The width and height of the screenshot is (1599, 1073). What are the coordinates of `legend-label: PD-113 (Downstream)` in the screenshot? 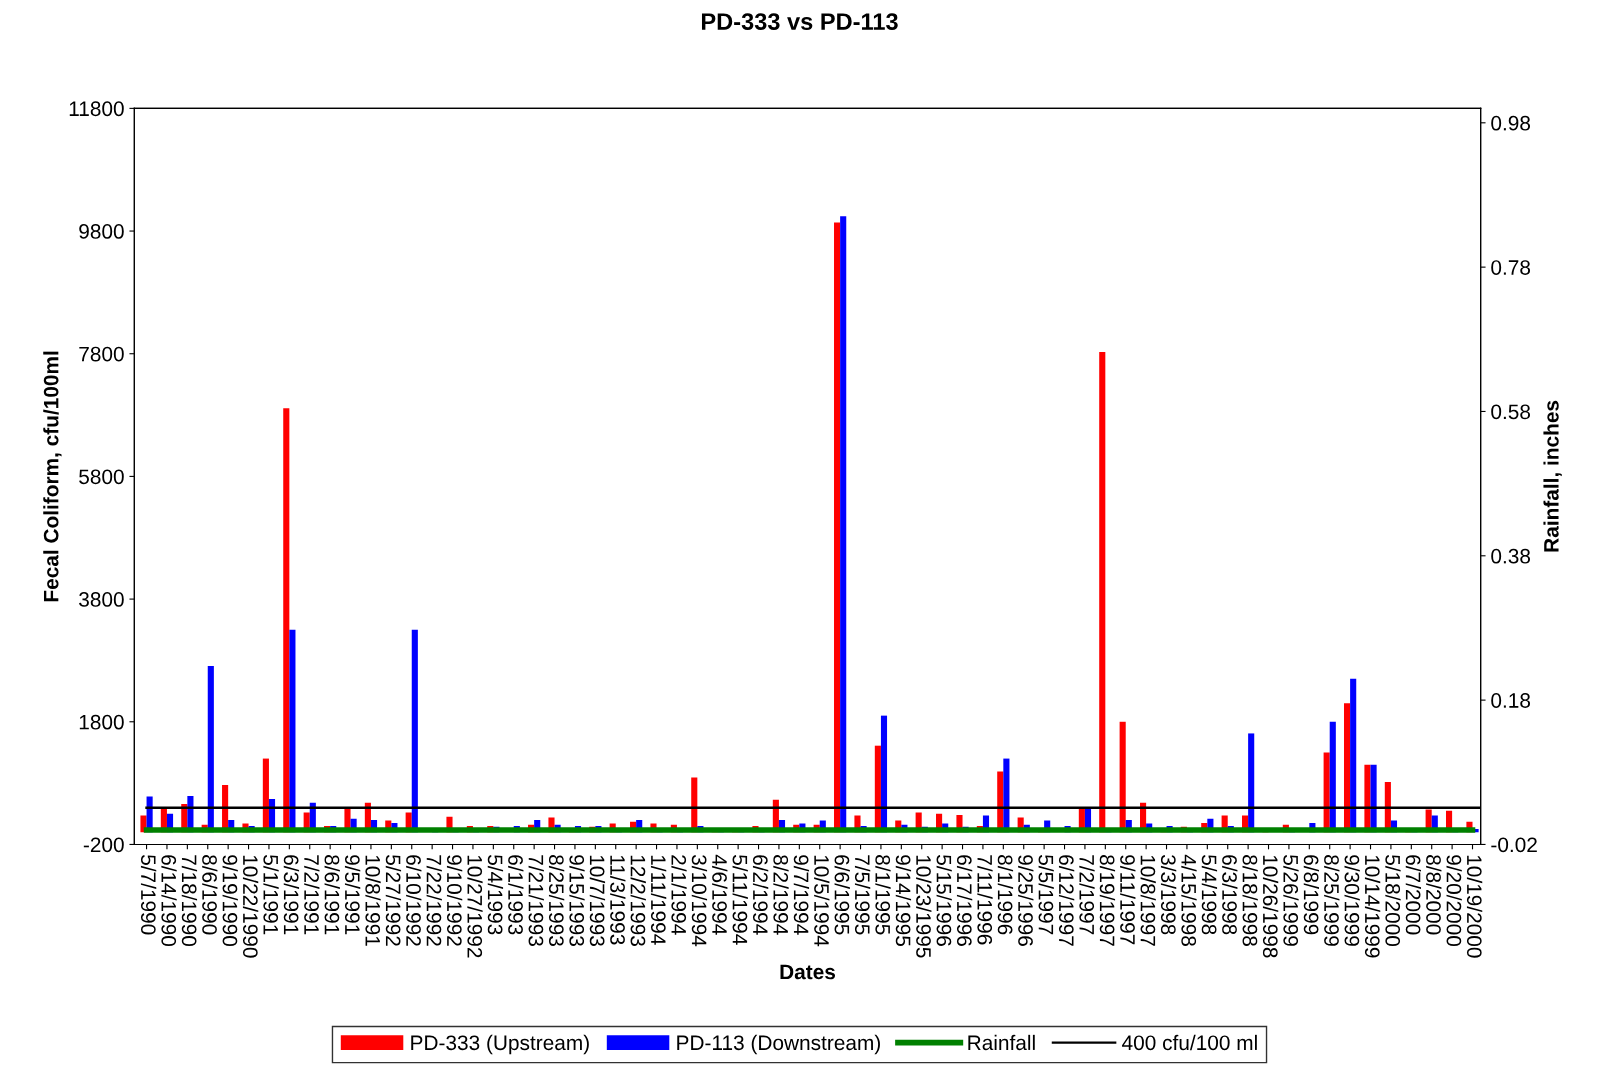 It's located at (778, 1044).